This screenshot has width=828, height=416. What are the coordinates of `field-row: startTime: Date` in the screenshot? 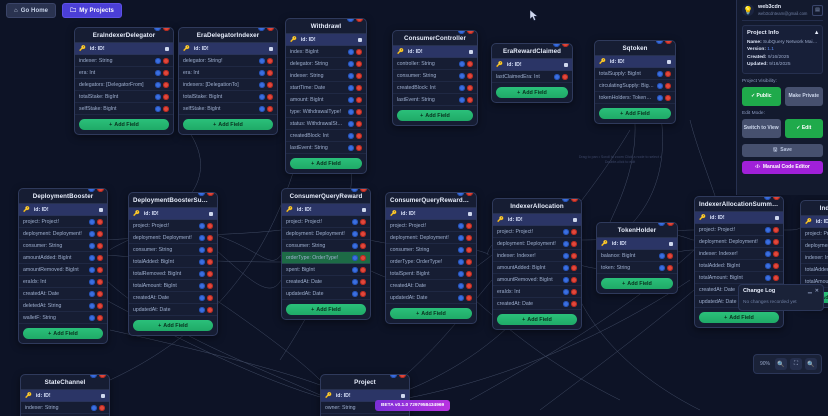 It's located at (326, 88).